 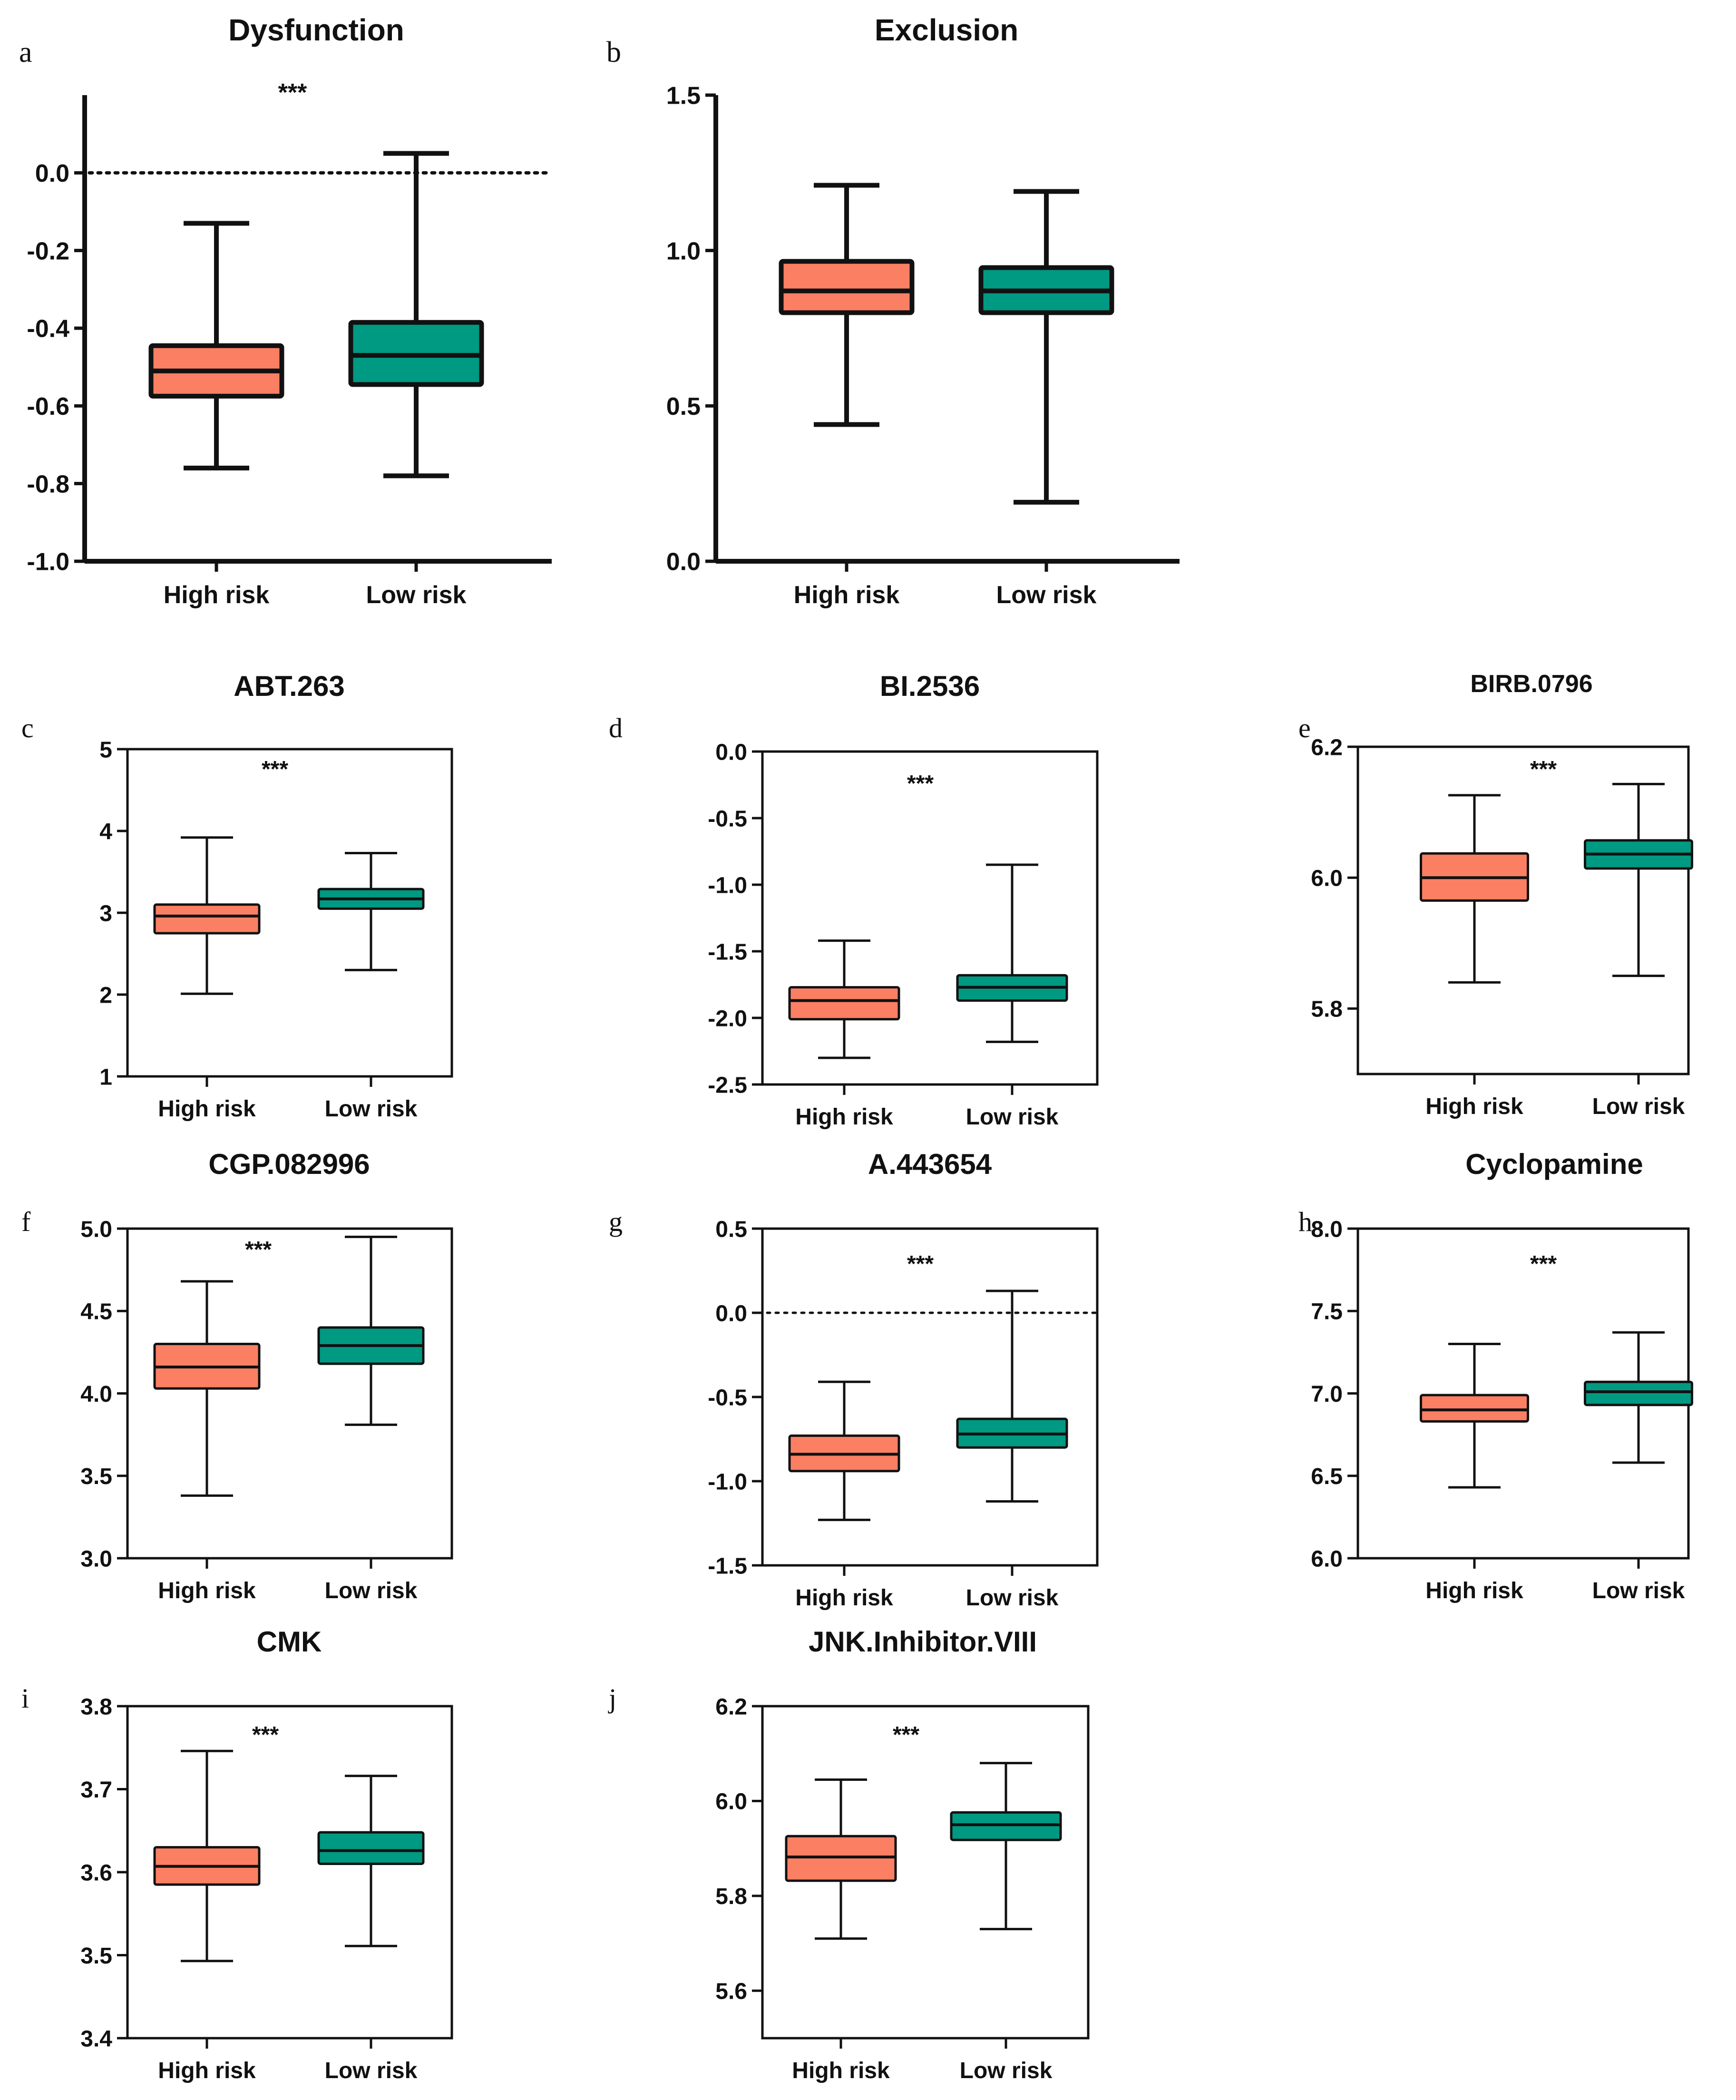 I want to click on panel-c: c ABT.263 5 4 3 2 1 High risk Low risk ***, so click(x=237, y=896).